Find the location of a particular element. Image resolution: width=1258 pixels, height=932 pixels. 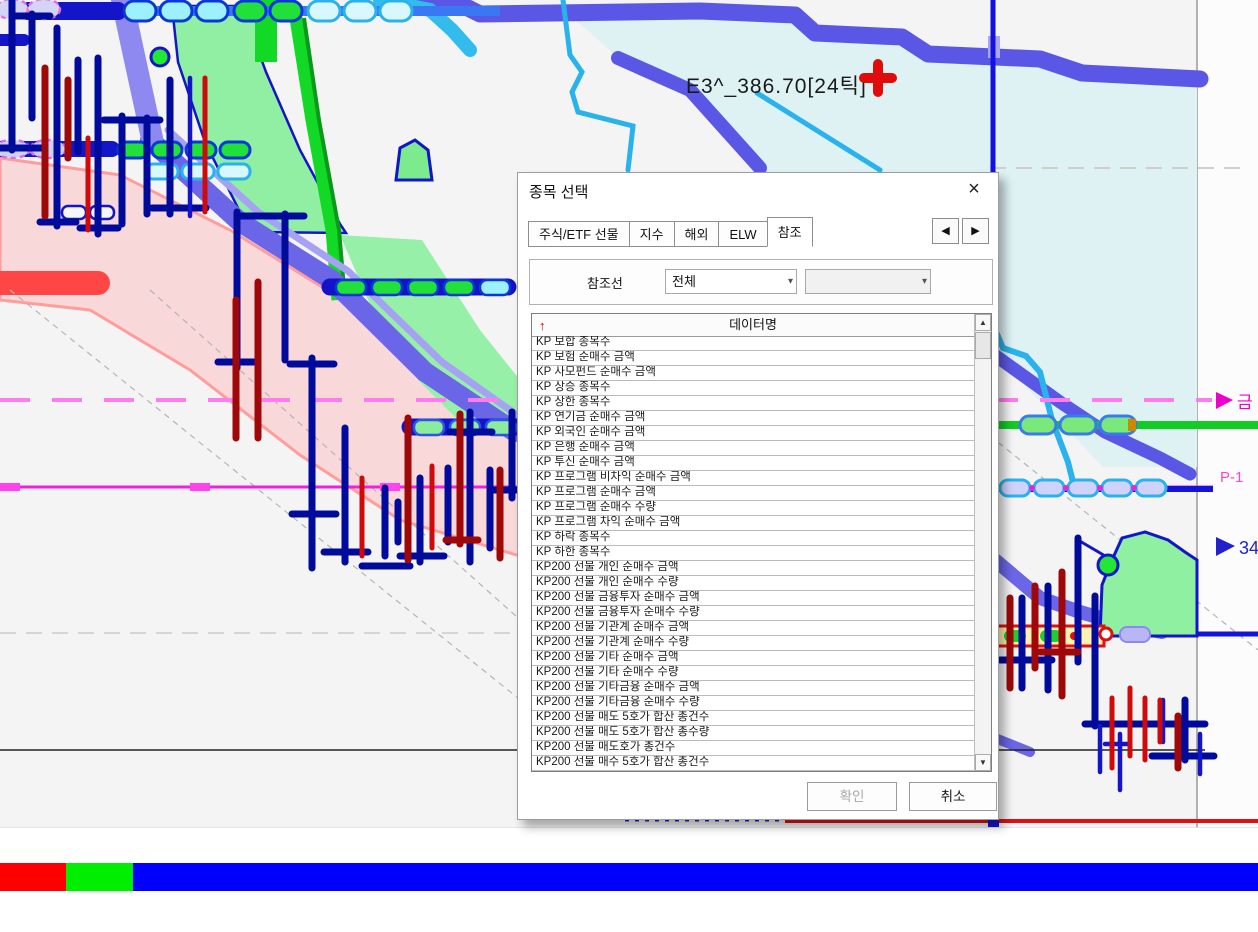

list-item: KP 상한 종목수 is located at coordinates (753, 403).